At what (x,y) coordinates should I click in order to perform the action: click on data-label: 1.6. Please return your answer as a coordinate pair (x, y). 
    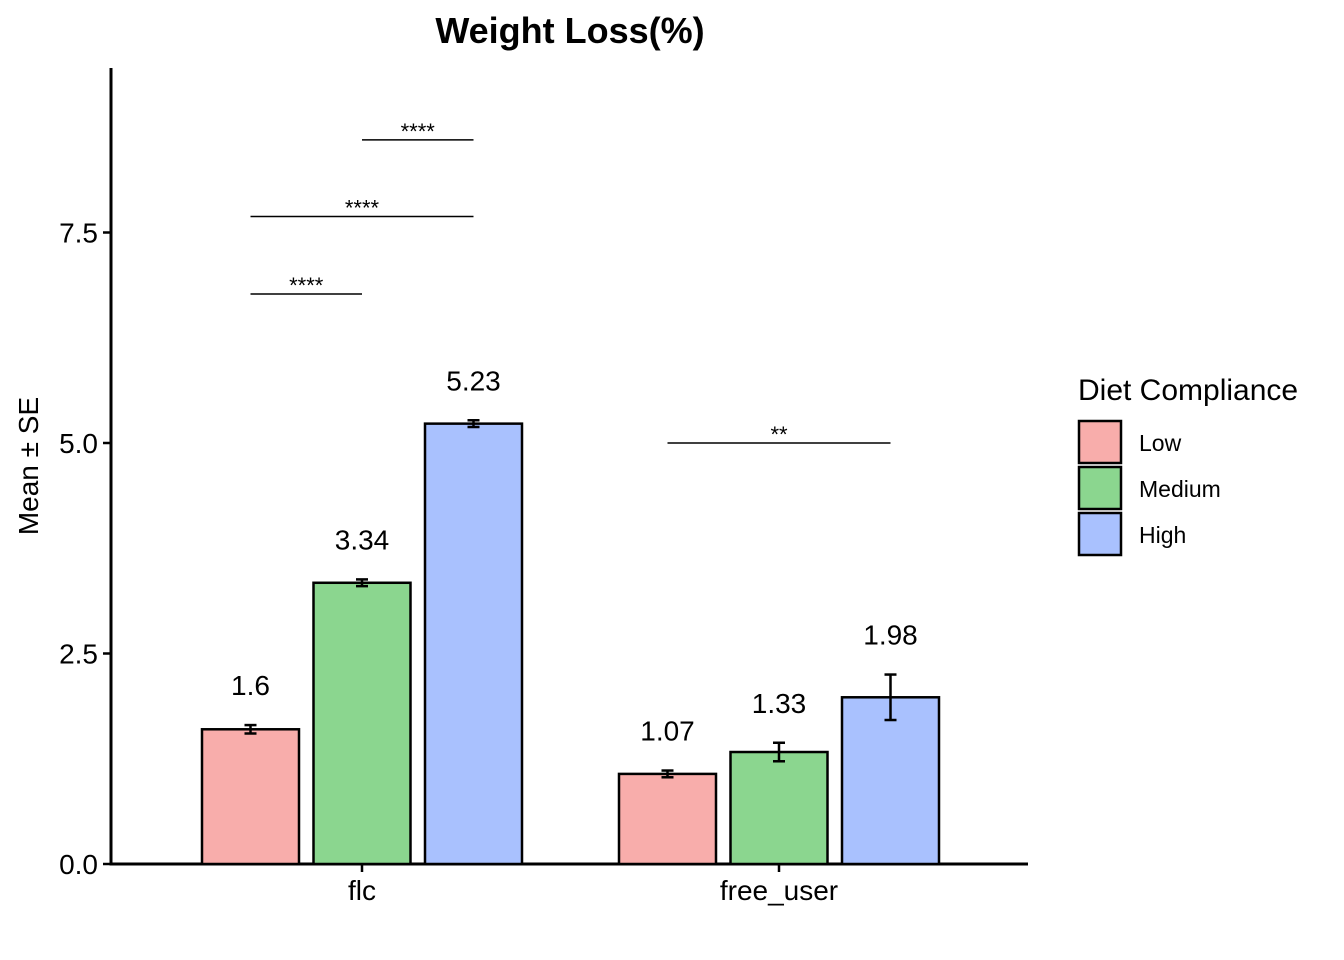
    Looking at the image, I should click on (250, 685).